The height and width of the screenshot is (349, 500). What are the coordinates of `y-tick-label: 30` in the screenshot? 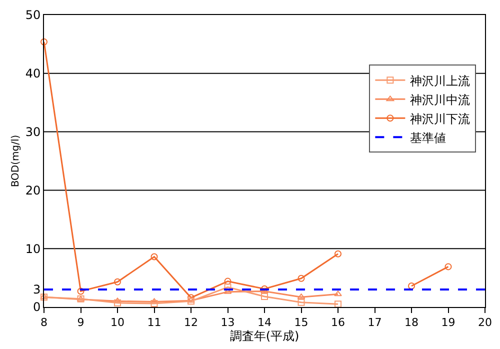 It's located at (33, 132).